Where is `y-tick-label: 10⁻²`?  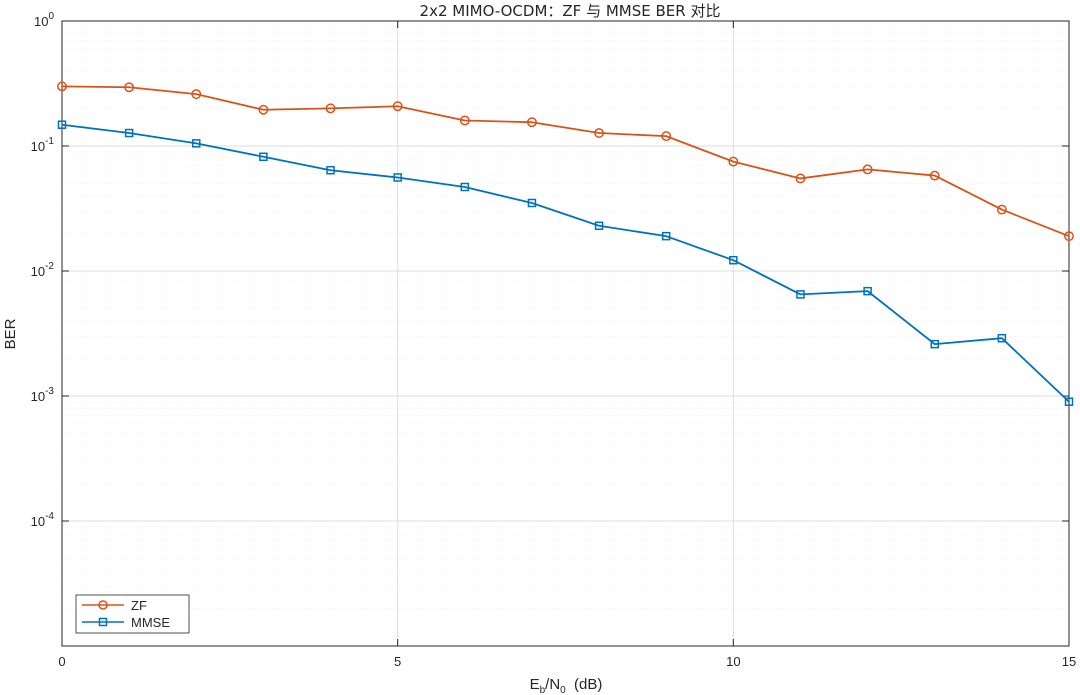 y-tick-label: 10⁻² is located at coordinates (43, 270).